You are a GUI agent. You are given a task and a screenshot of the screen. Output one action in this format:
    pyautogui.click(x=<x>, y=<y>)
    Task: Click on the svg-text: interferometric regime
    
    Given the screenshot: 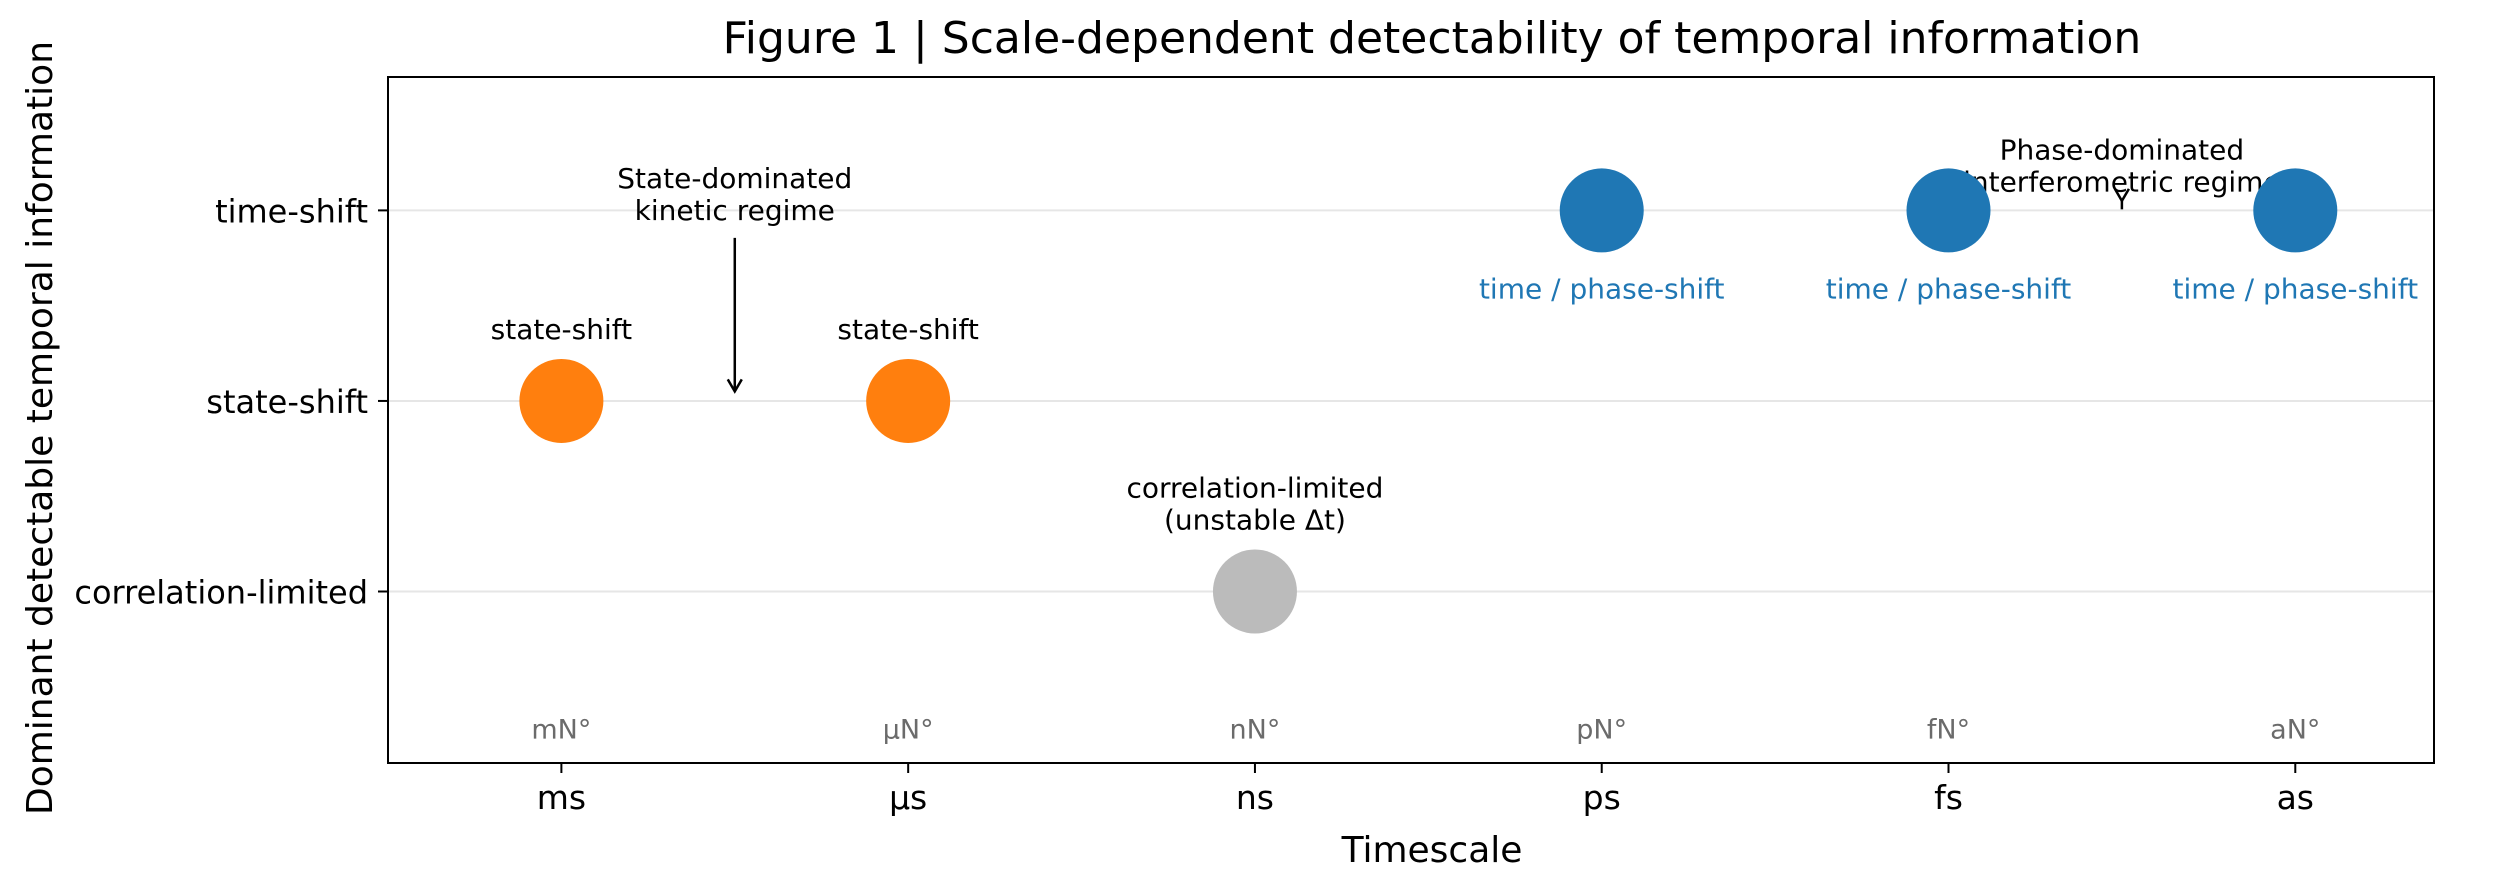 What is the action you would take?
    pyautogui.click(x=2122, y=181)
    